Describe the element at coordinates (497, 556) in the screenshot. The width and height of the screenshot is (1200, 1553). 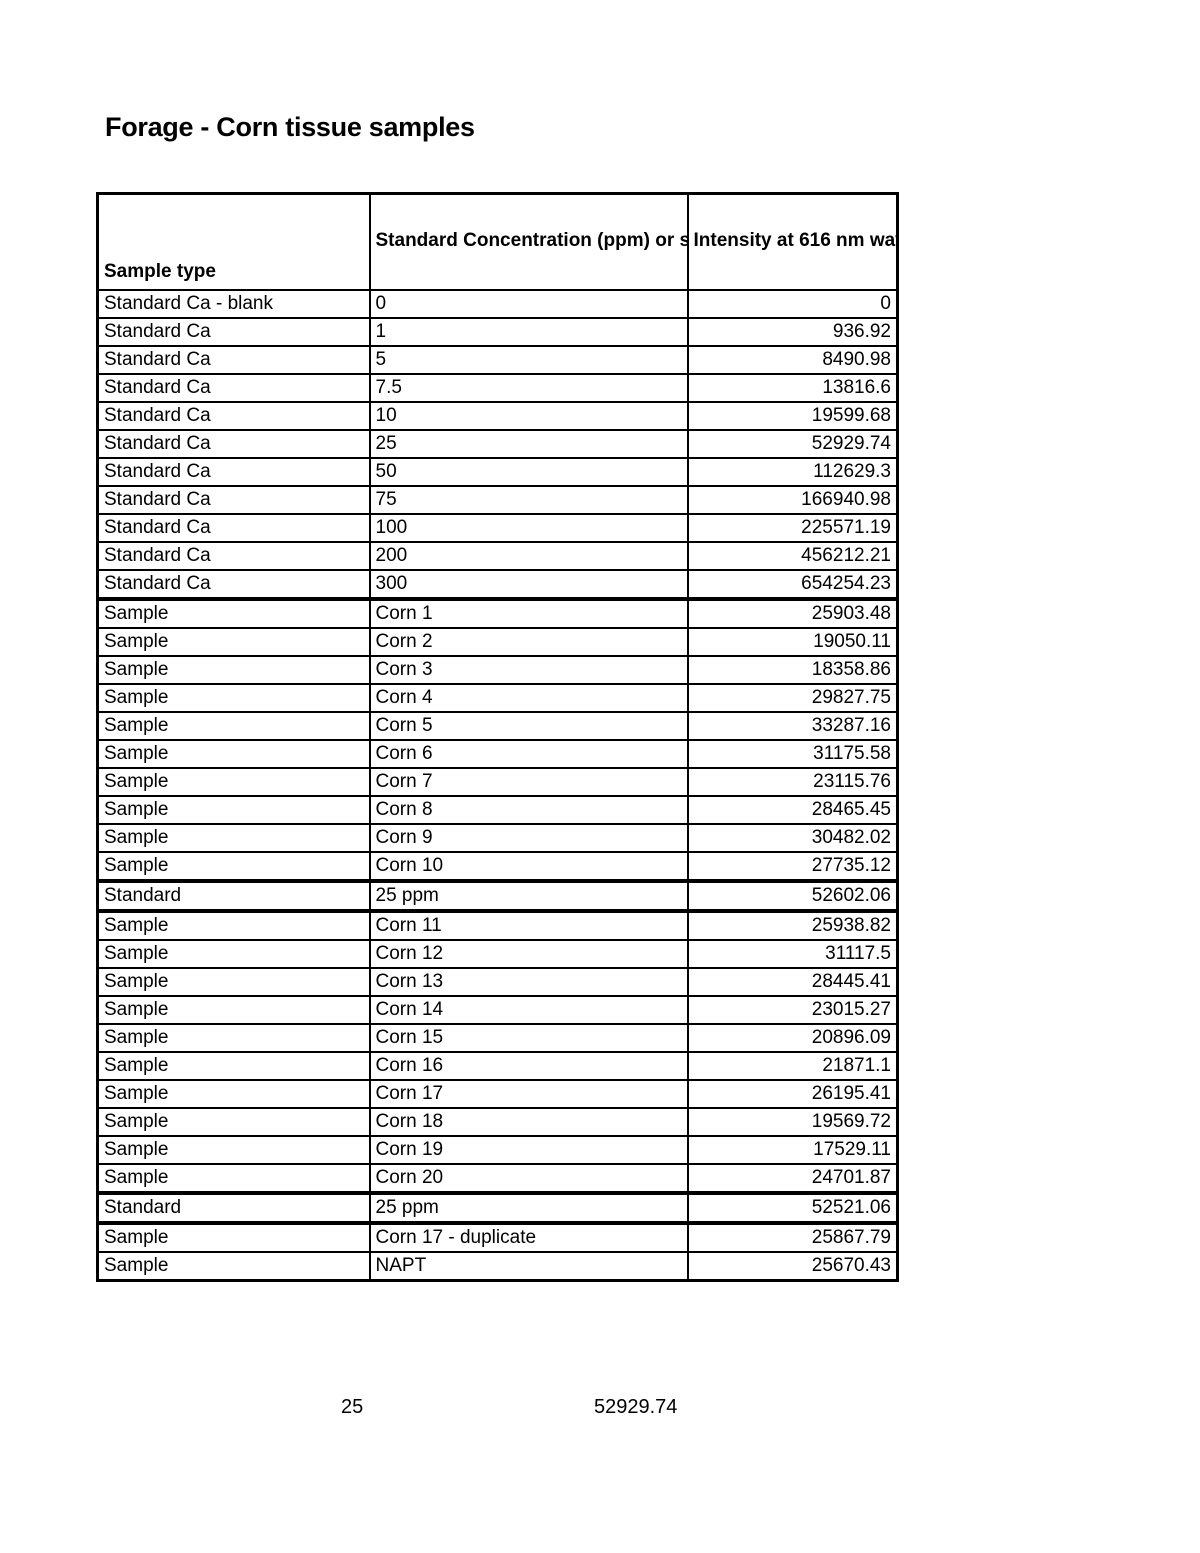
I see `table-row: Standard Ca 200 456212.21` at that location.